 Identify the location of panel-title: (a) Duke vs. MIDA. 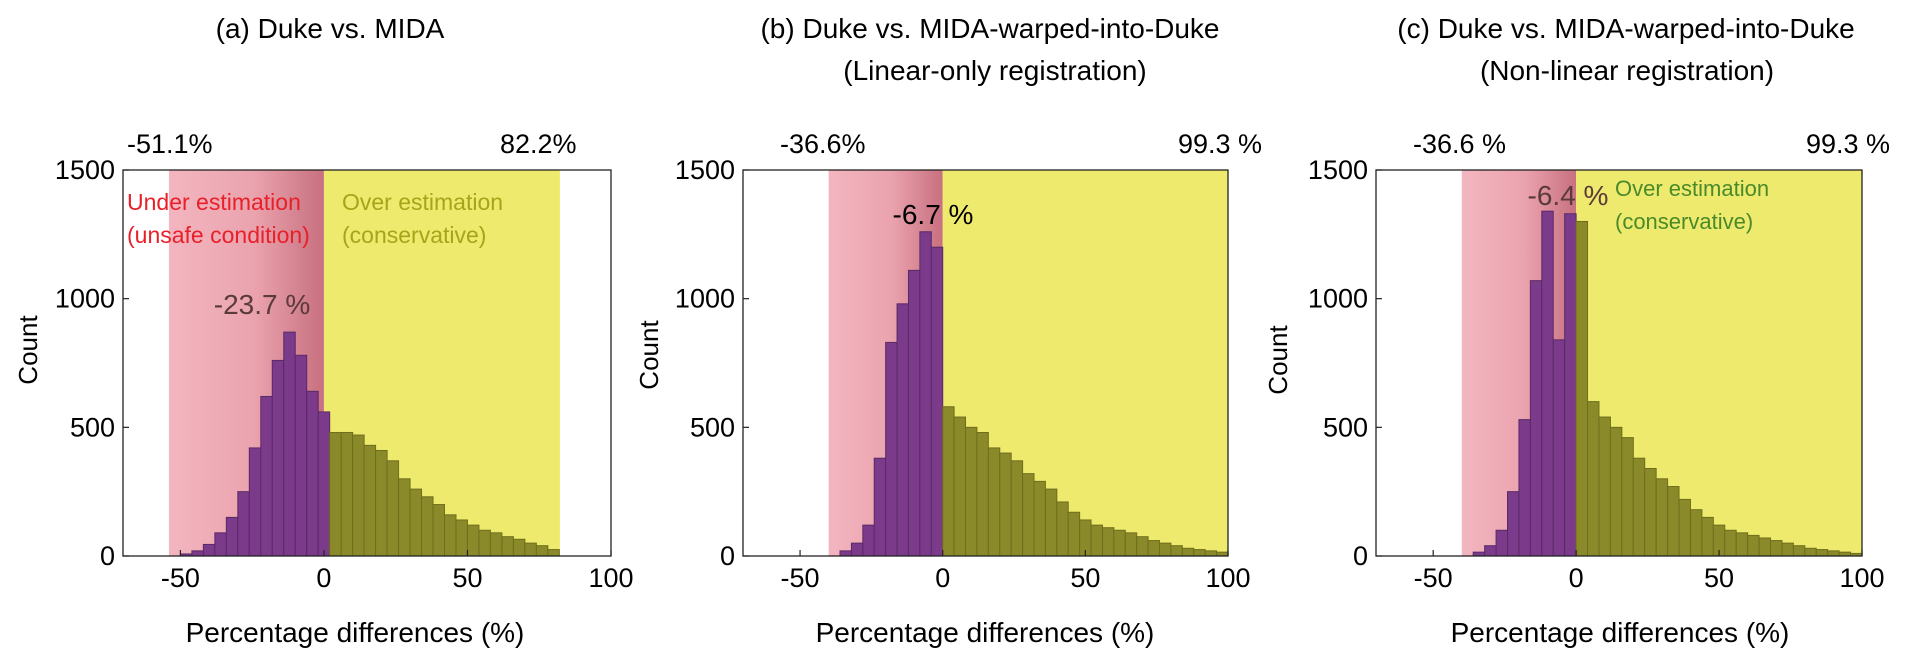
(330, 28).